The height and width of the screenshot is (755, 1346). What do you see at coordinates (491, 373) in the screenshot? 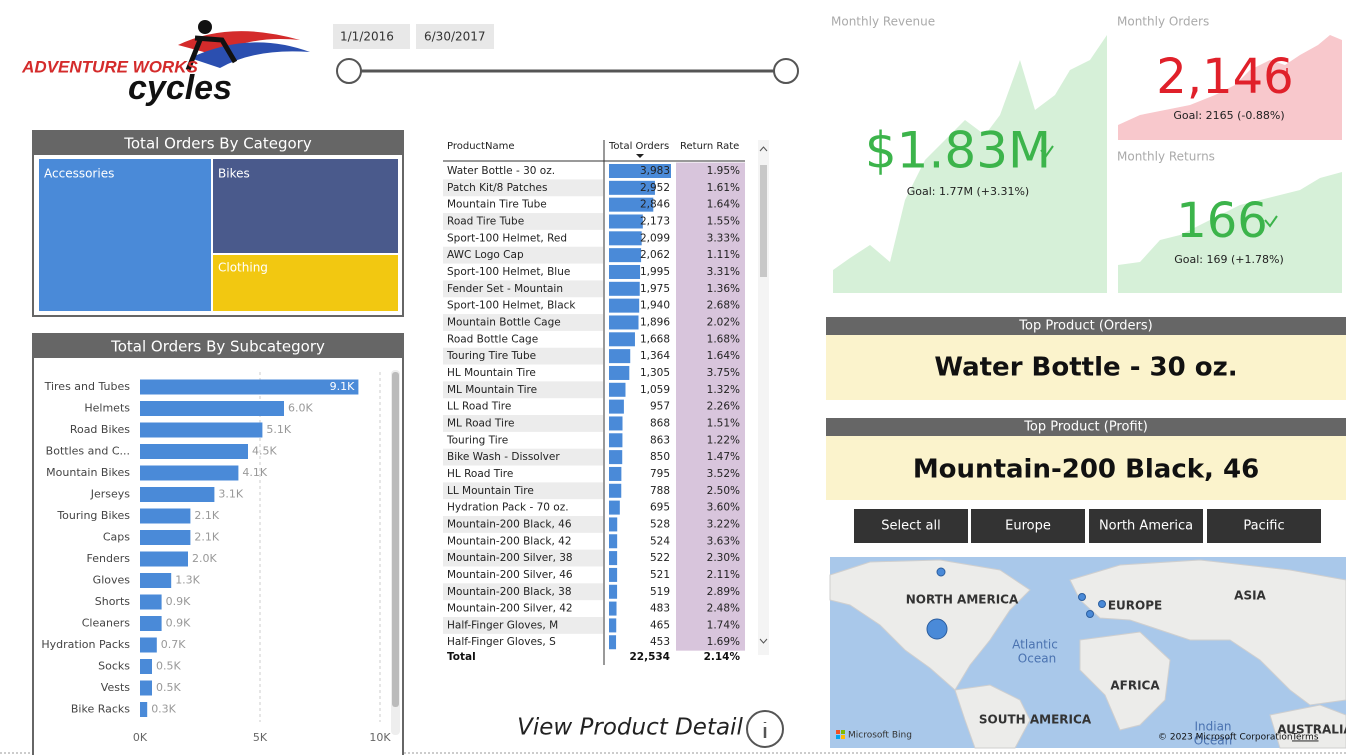
I see `cell-product: HL Mountain Tire` at bounding box center [491, 373].